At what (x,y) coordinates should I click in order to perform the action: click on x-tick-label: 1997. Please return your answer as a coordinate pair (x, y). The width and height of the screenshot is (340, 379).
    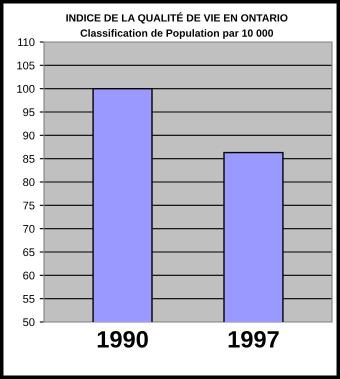
    Looking at the image, I should click on (253, 339).